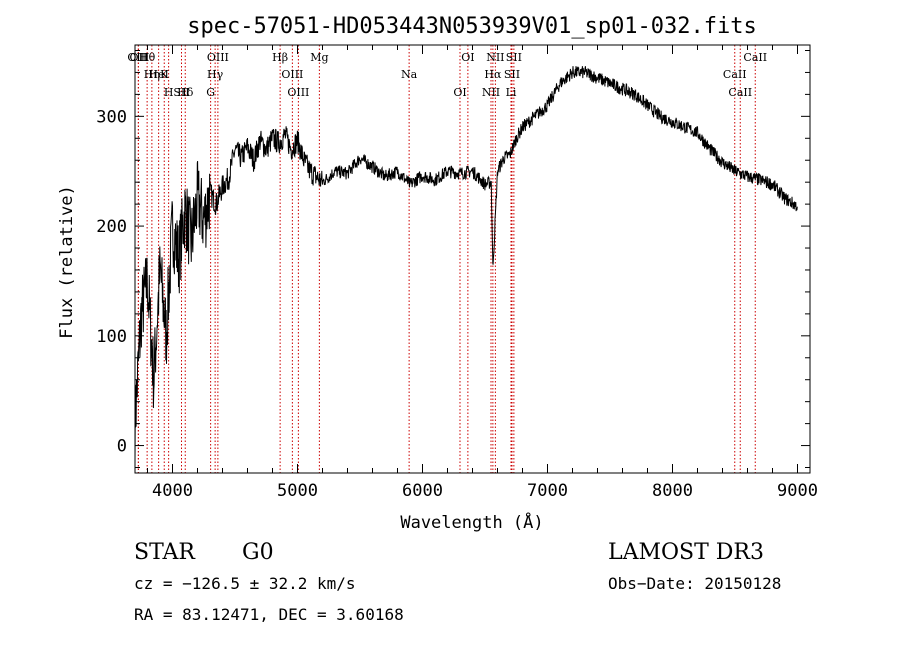 This screenshot has height=649, width=900. Describe the element at coordinates (422, 491) in the screenshot. I see `x-tick-label: 6000` at that location.